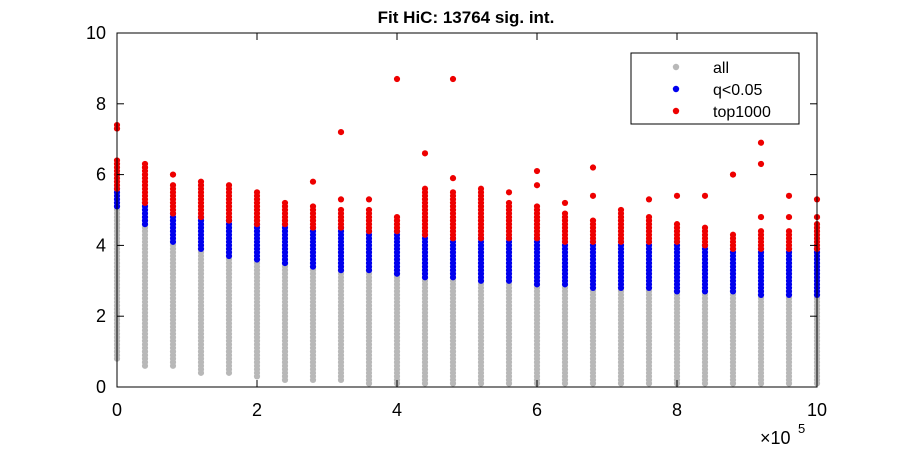 The image size is (900, 450). Describe the element at coordinates (257, 410) in the screenshot. I see `x-tick-label: 2` at that location.